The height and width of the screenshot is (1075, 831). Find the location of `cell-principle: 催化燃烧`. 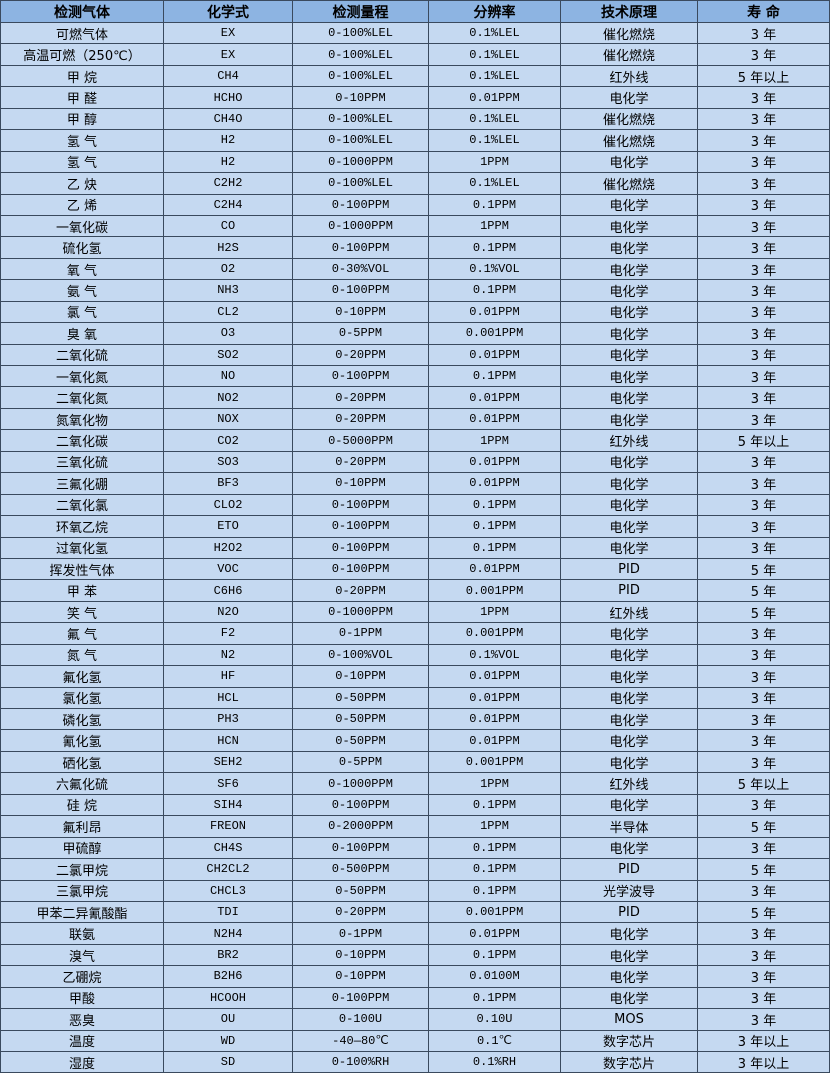

cell-principle: 催化燃烧 is located at coordinates (629, 119).